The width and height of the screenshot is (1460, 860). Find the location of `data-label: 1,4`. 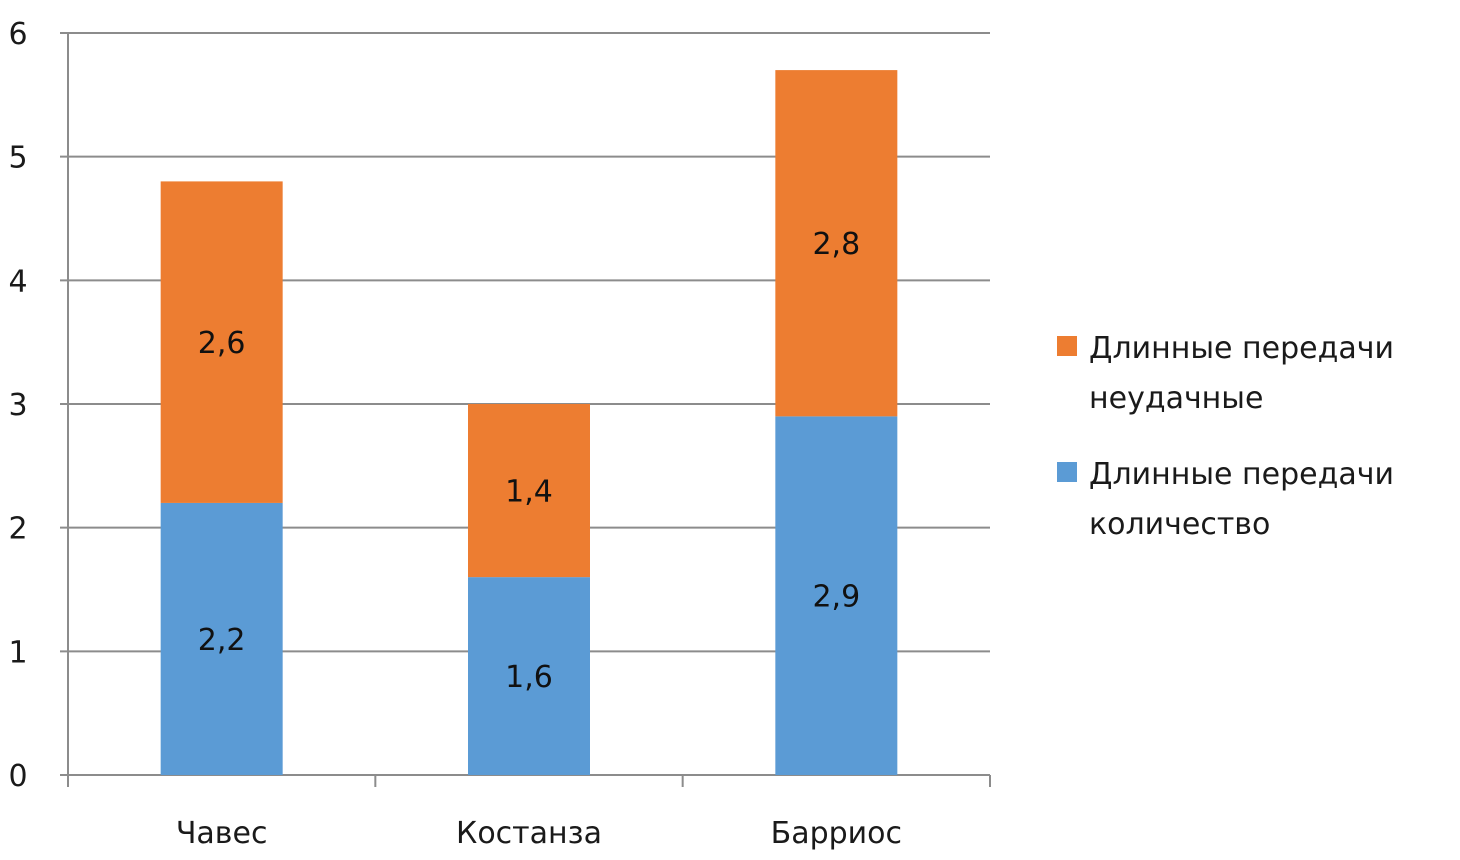

data-label: 1,4 is located at coordinates (529, 492).